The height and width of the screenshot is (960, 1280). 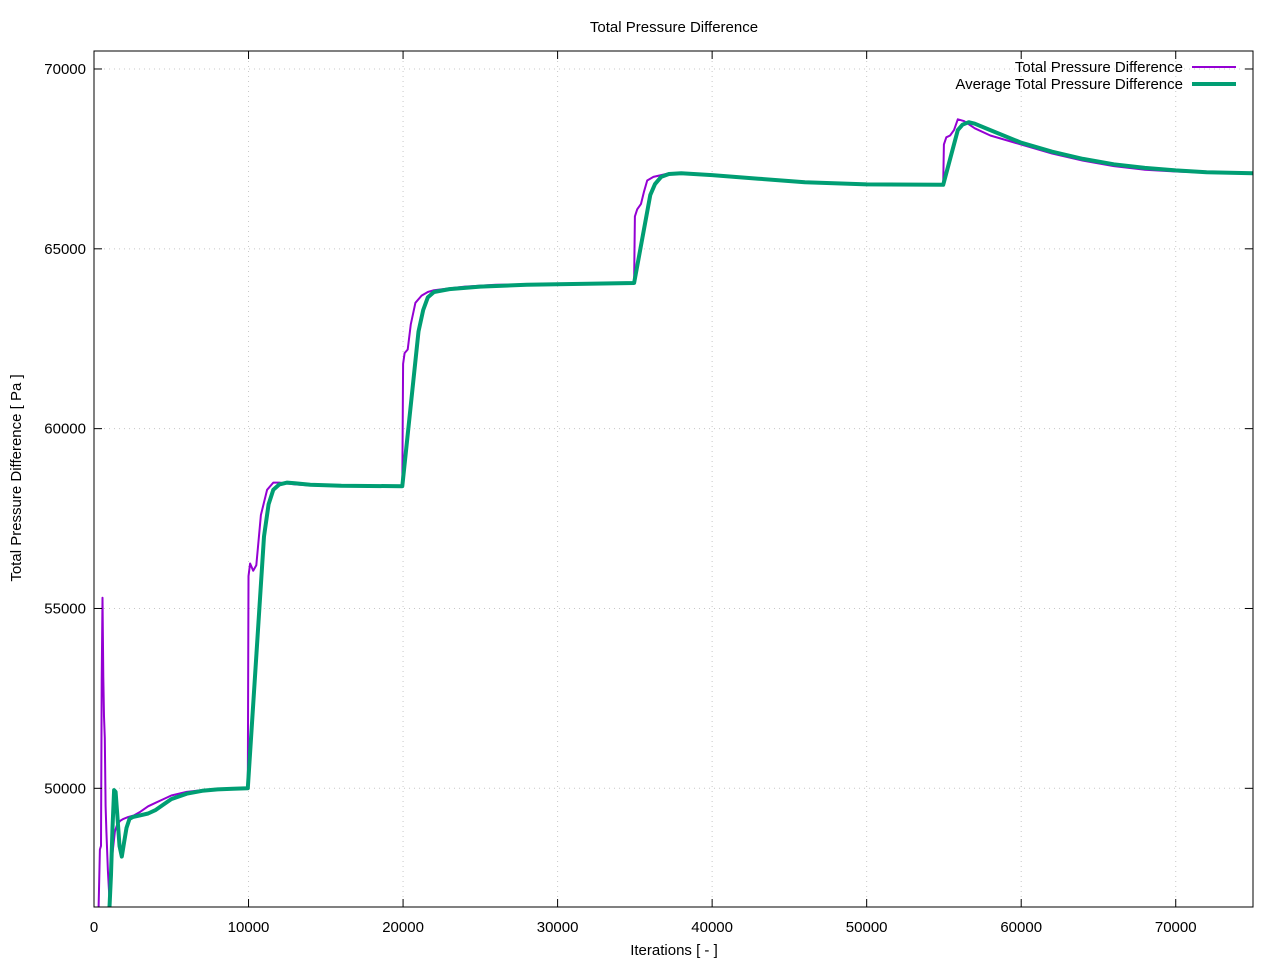 I want to click on legend-label-1: Total Pressure Difference, so click(x=1099, y=67).